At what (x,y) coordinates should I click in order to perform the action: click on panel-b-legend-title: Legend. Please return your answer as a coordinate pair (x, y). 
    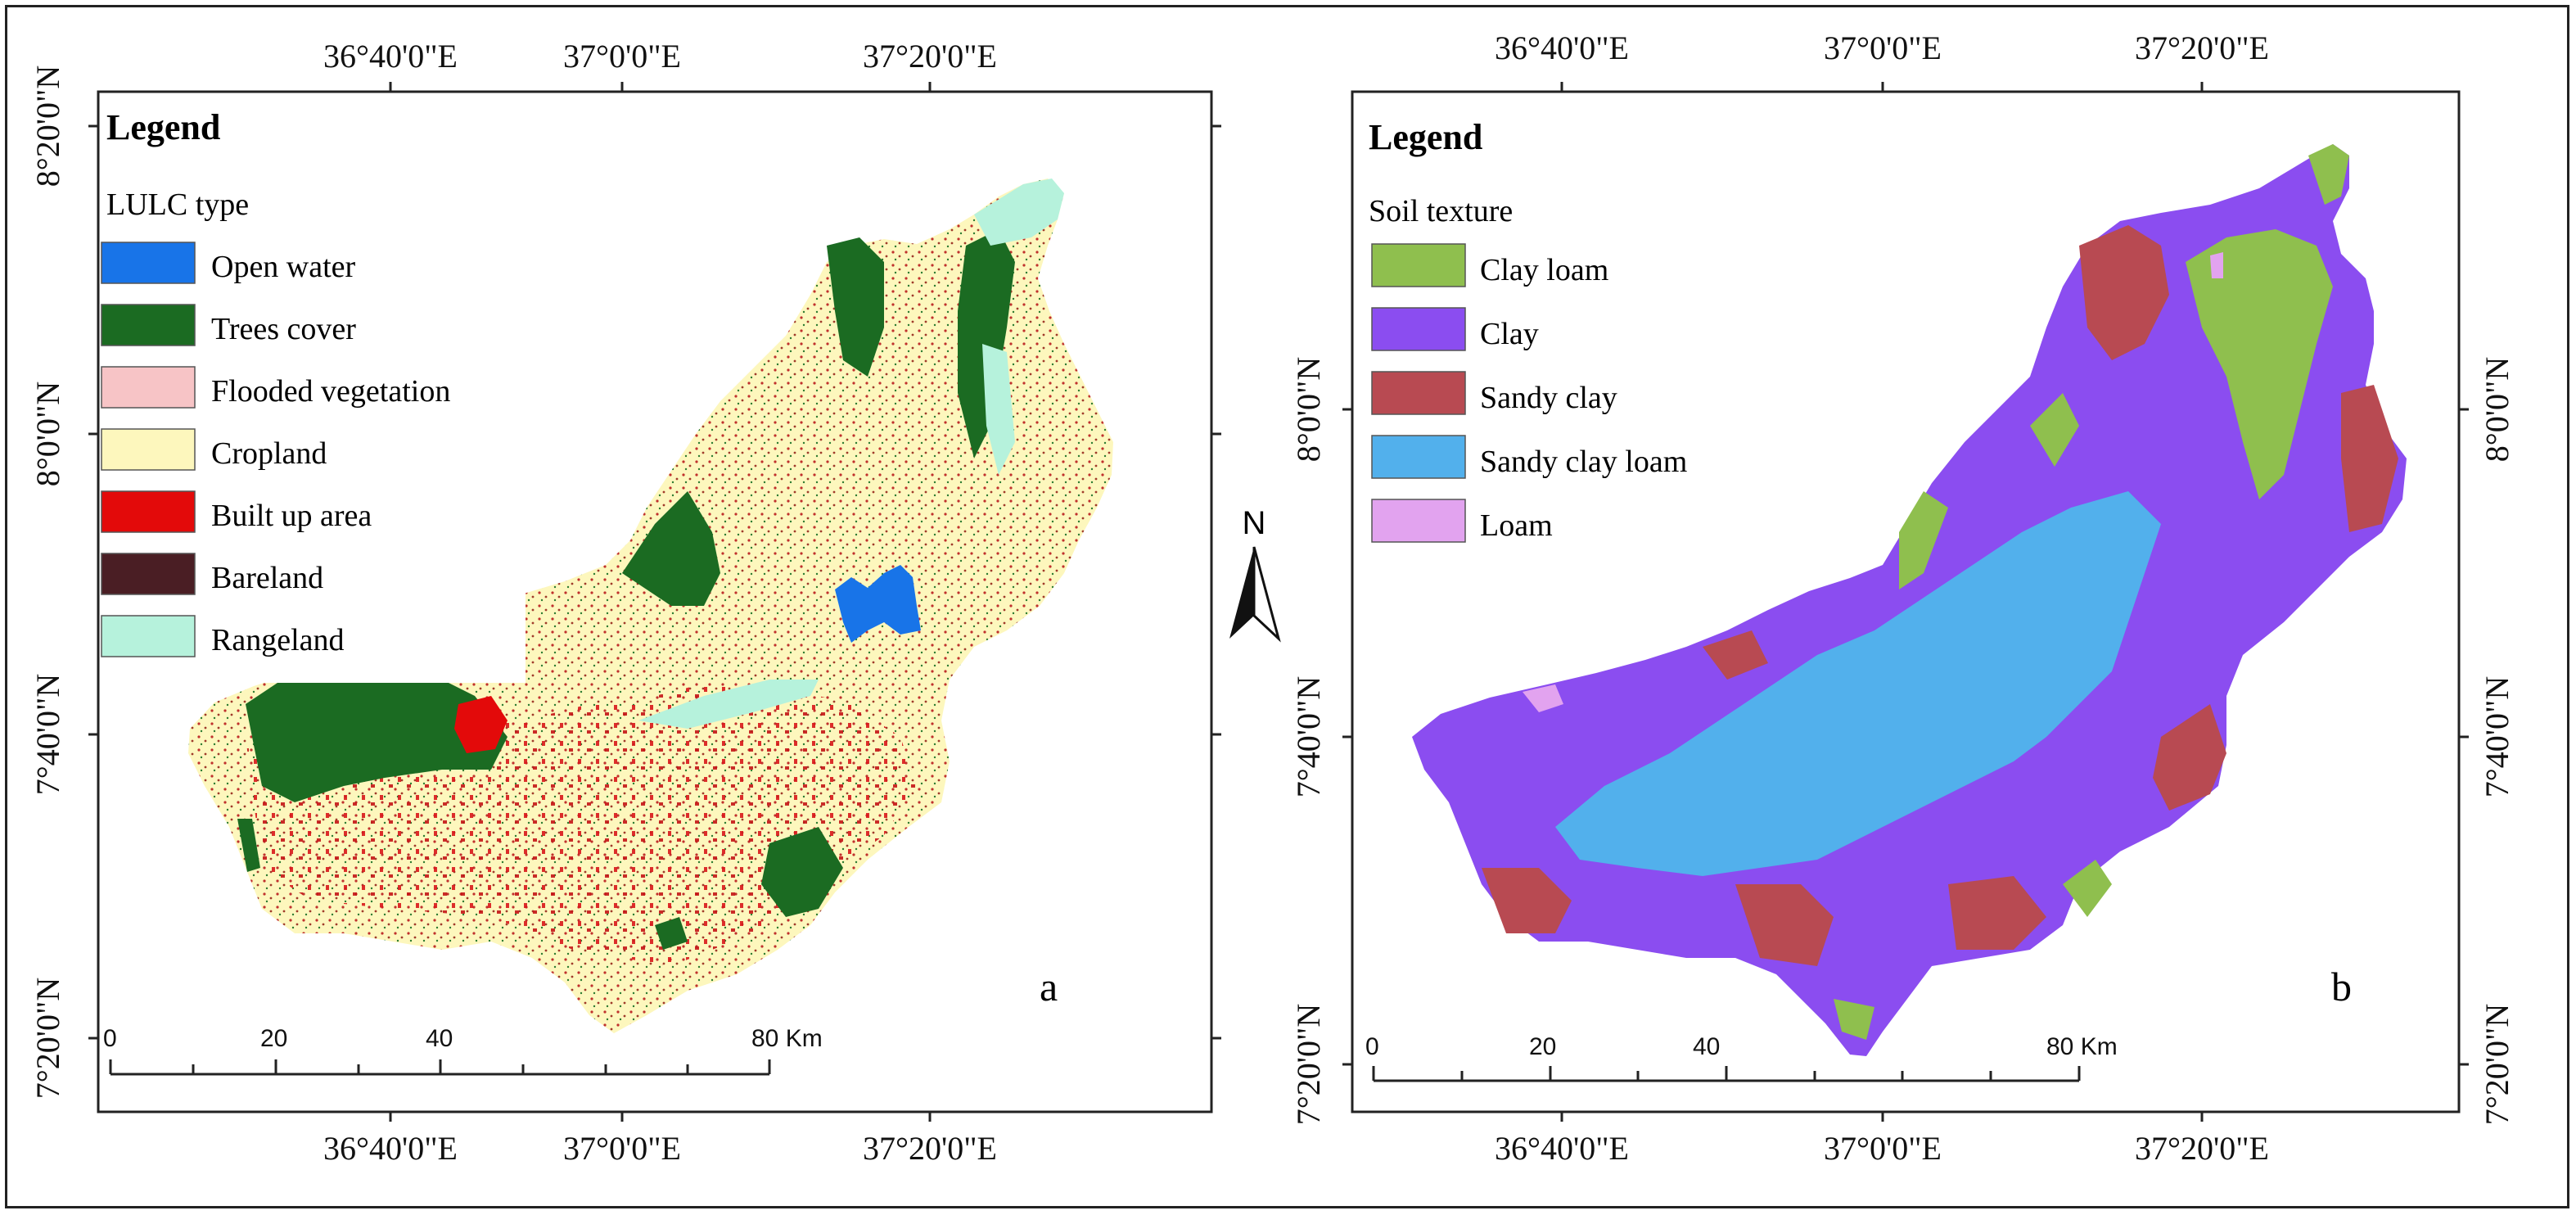
    Looking at the image, I should click on (1425, 137).